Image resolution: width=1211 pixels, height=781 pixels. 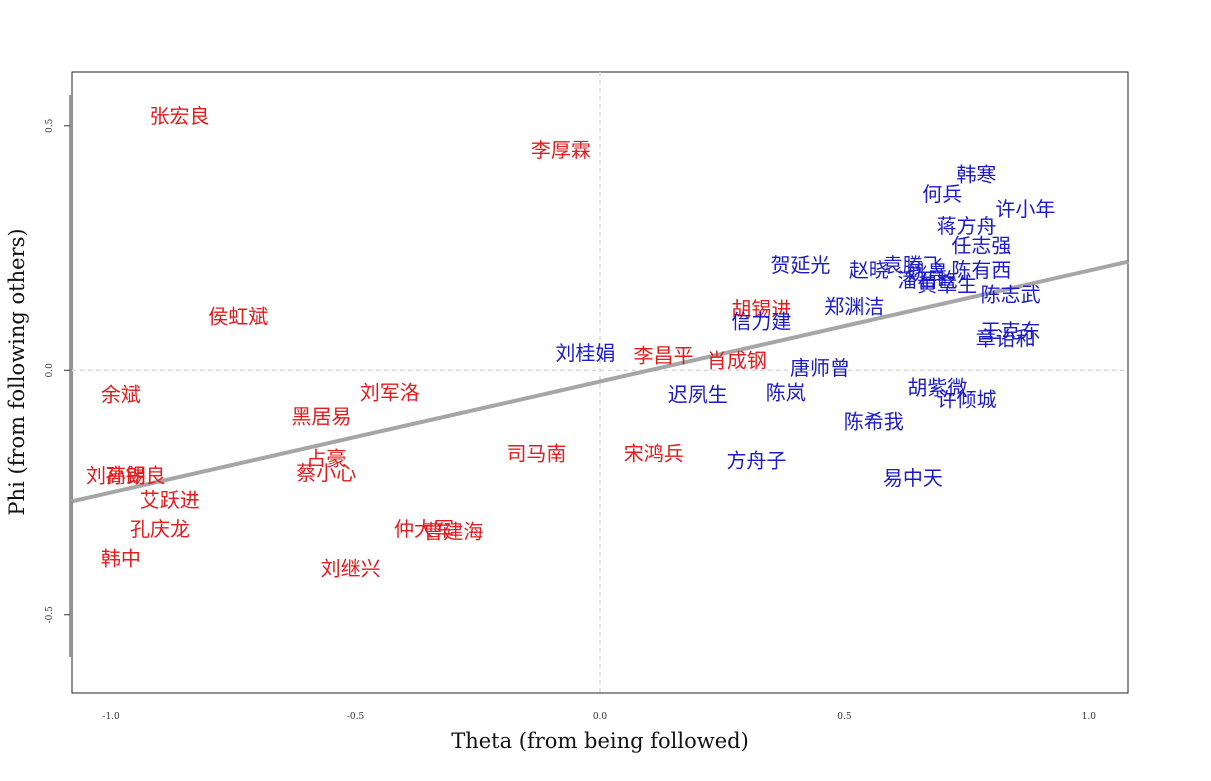 What do you see at coordinates (116, 475) in the screenshot?
I see `point-label: 刘高朗` at bounding box center [116, 475].